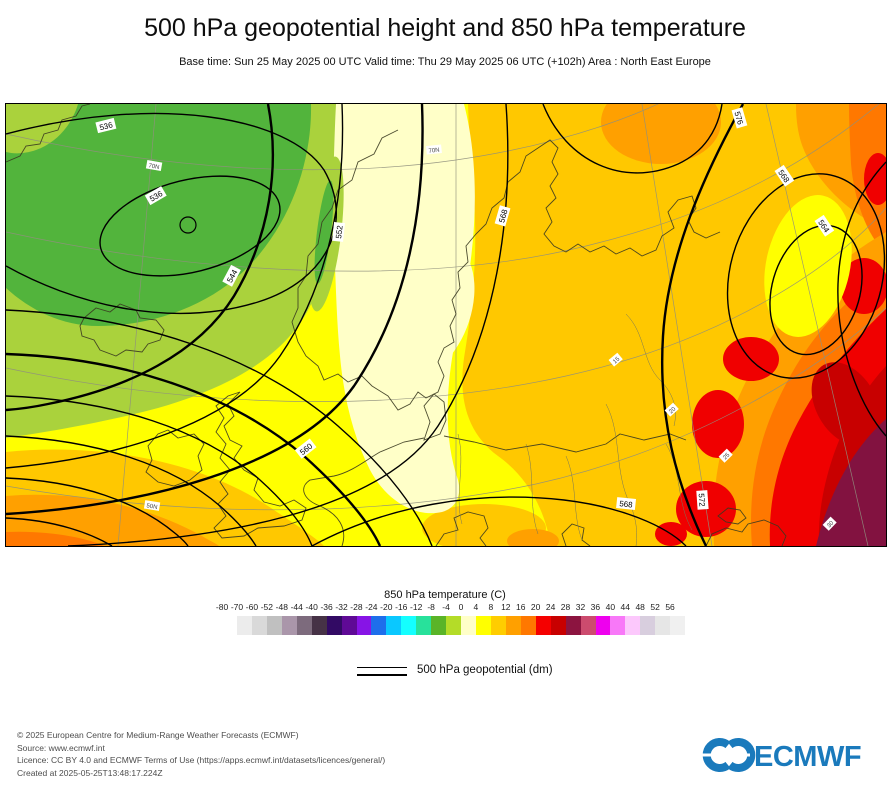 The image size is (890, 801). What do you see at coordinates (431, 607) in the screenshot?
I see `colorbar-tick: -8` at bounding box center [431, 607].